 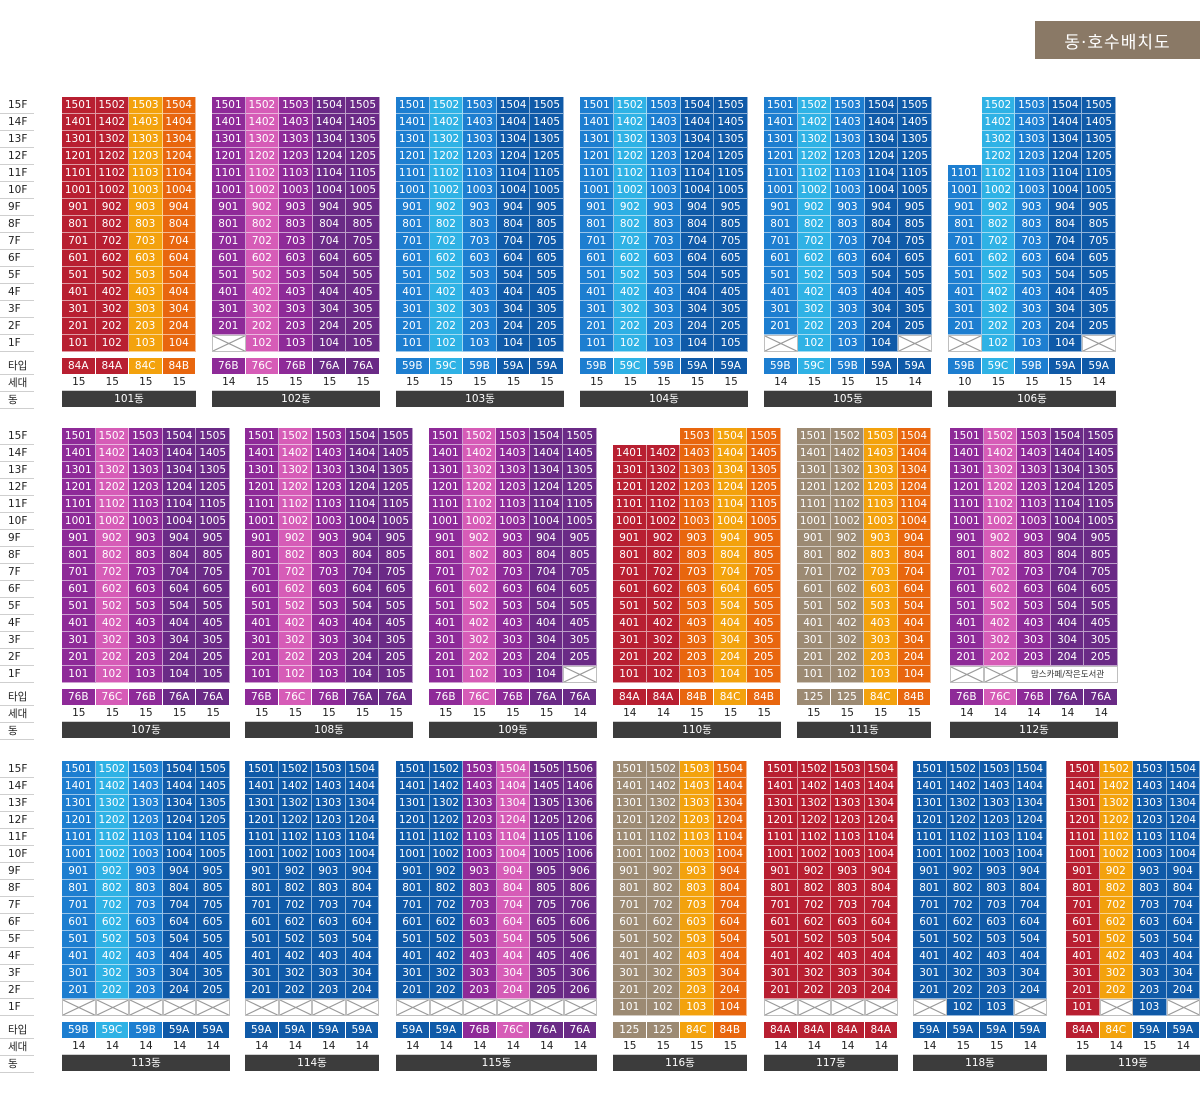 What do you see at coordinates (213, 786) in the screenshot?
I see `unit-cell: 1405` at bounding box center [213, 786].